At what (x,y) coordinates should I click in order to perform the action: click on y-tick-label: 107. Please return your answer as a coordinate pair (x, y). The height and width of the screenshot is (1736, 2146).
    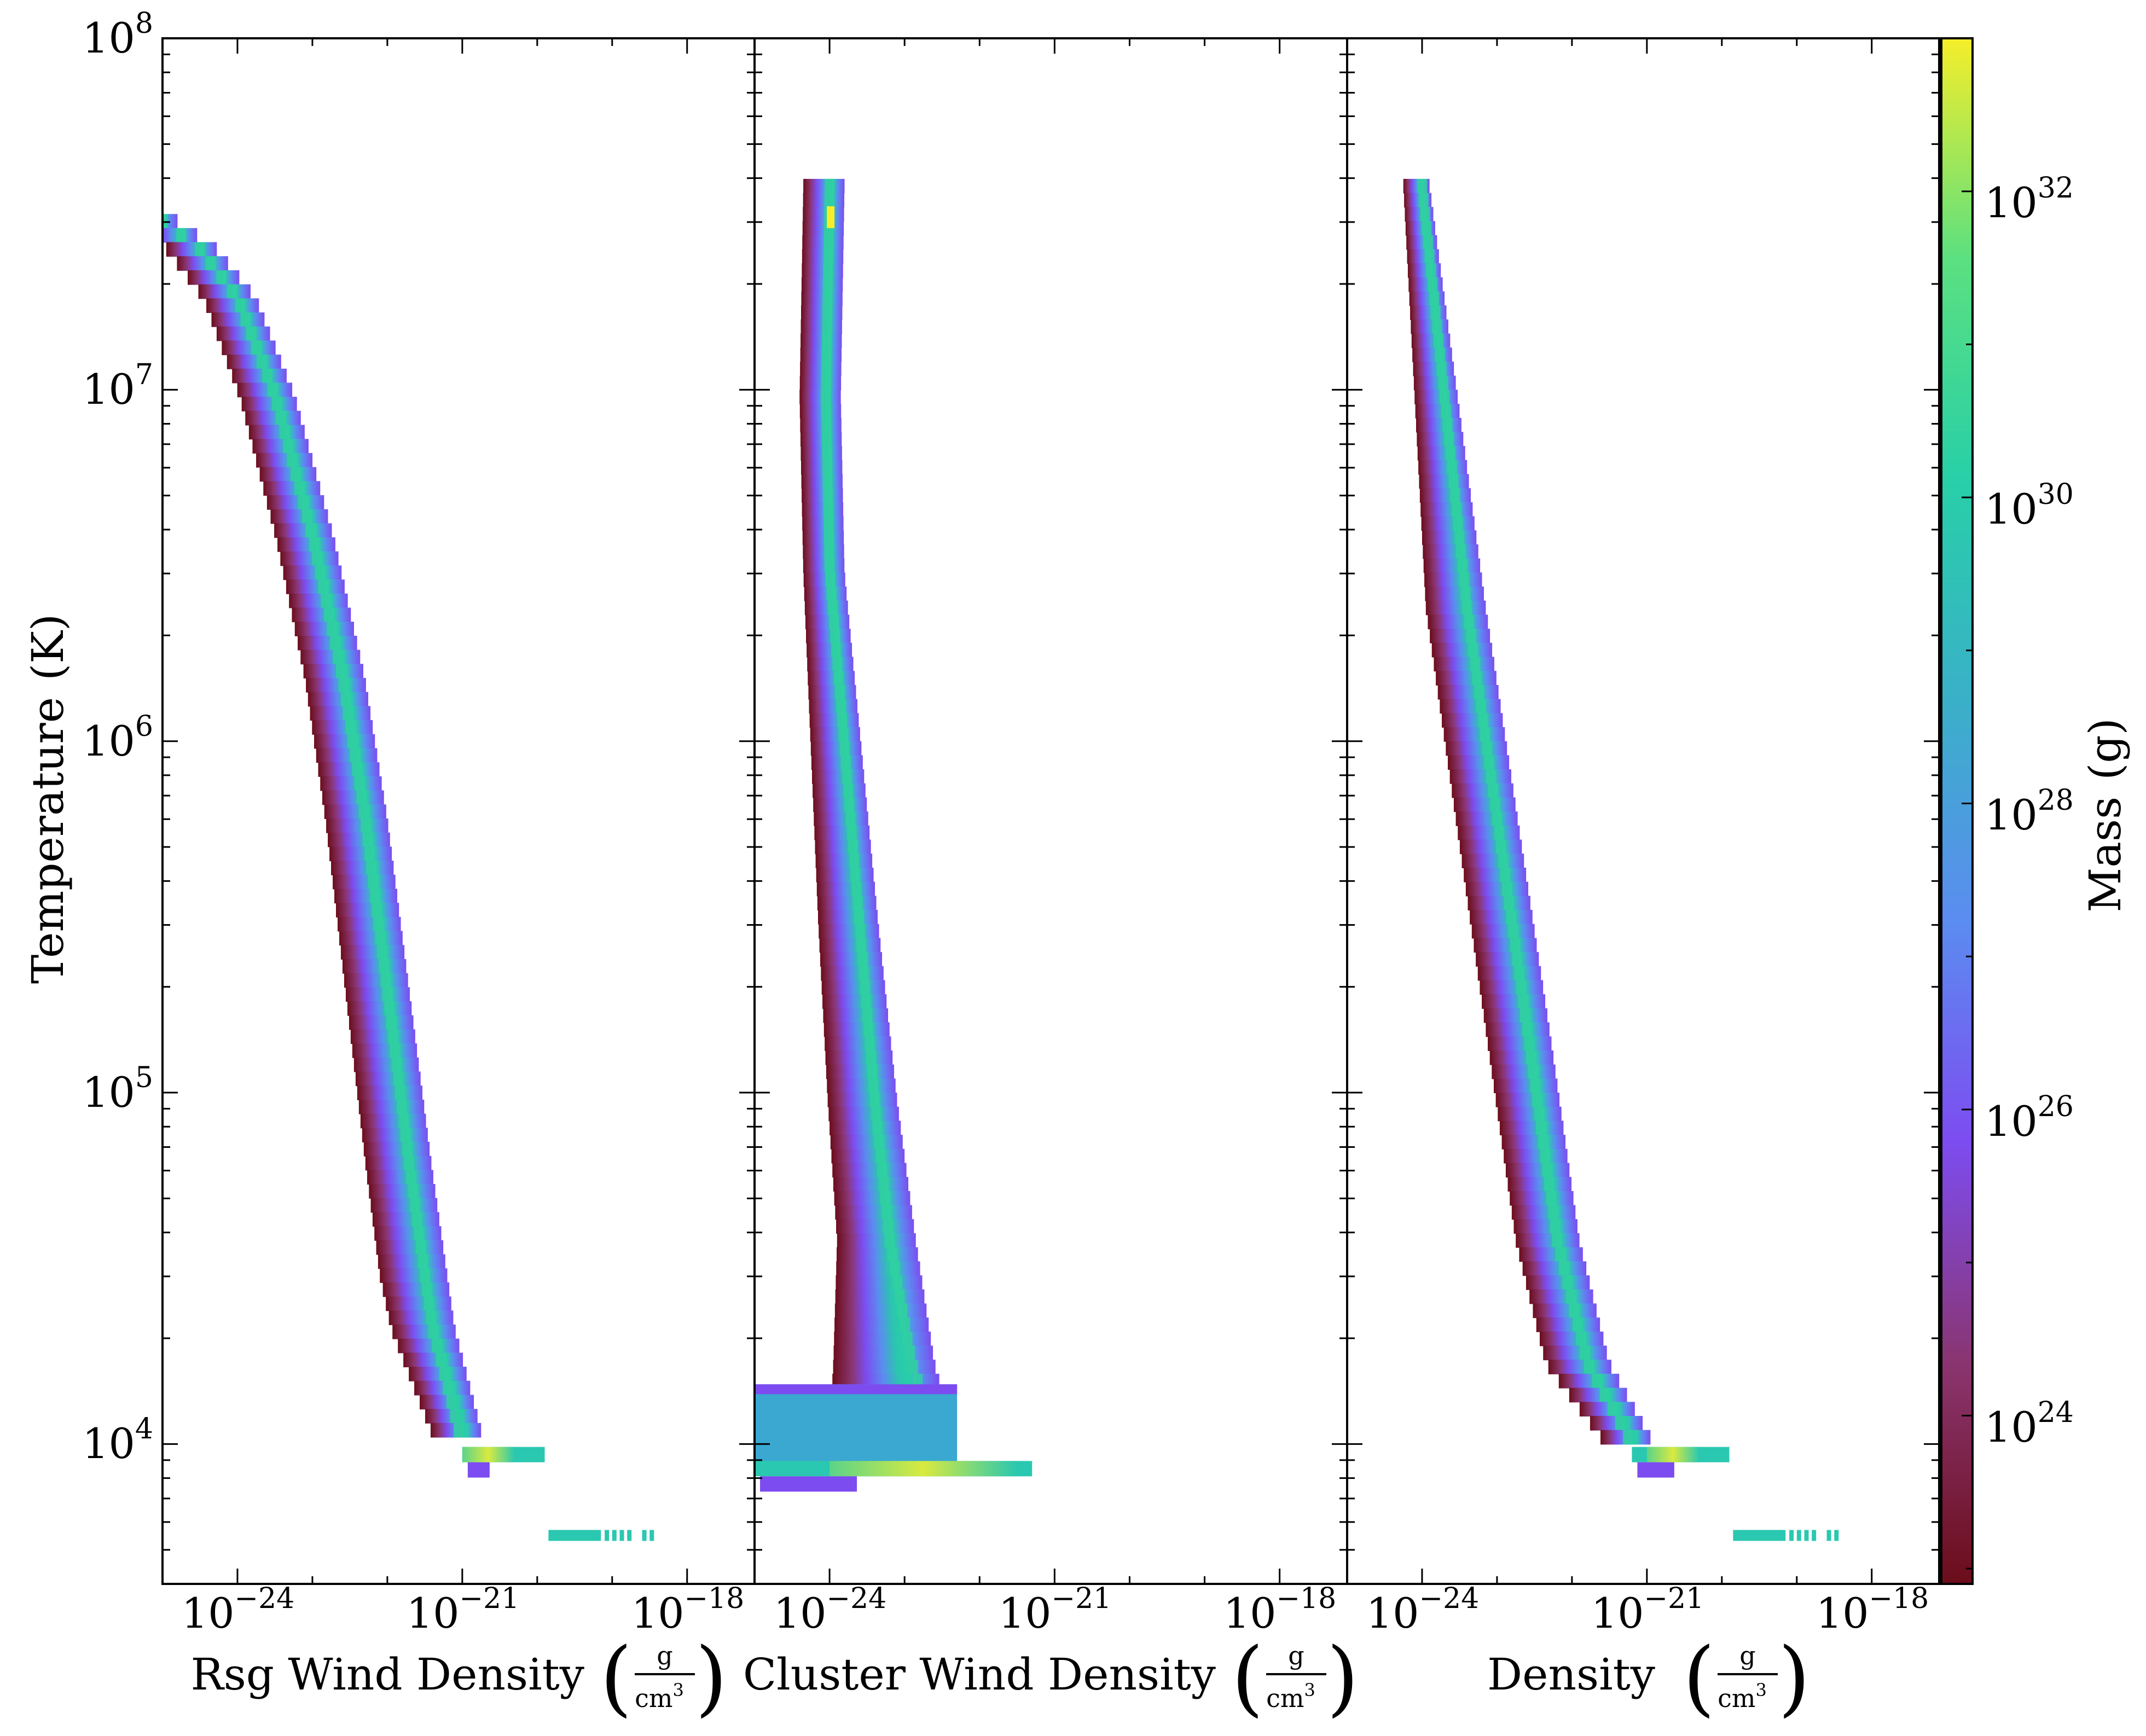
    Looking at the image, I should click on (117, 386).